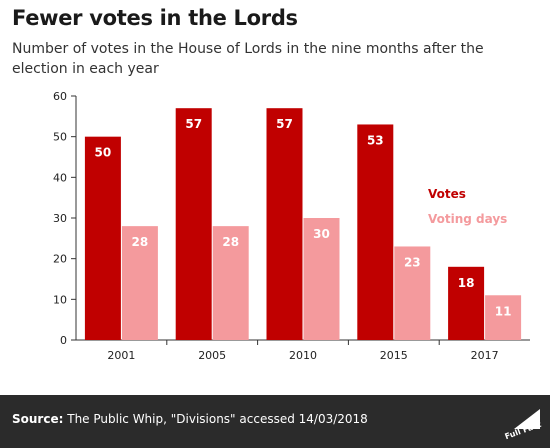 This screenshot has width=550, height=448. What do you see at coordinates (412, 262) in the screenshot?
I see `bar-value-label: 23` at bounding box center [412, 262].